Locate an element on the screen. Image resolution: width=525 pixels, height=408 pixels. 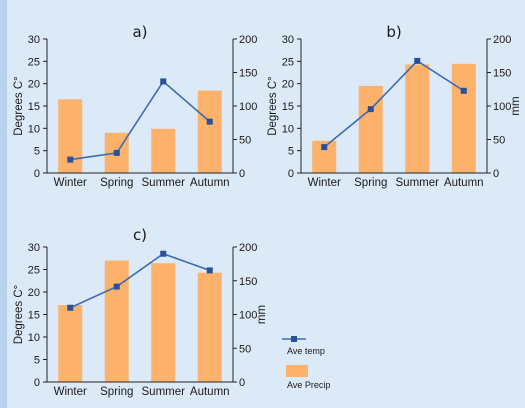
legend-temp-label: Ave temp is located at coordinates (306, 351).